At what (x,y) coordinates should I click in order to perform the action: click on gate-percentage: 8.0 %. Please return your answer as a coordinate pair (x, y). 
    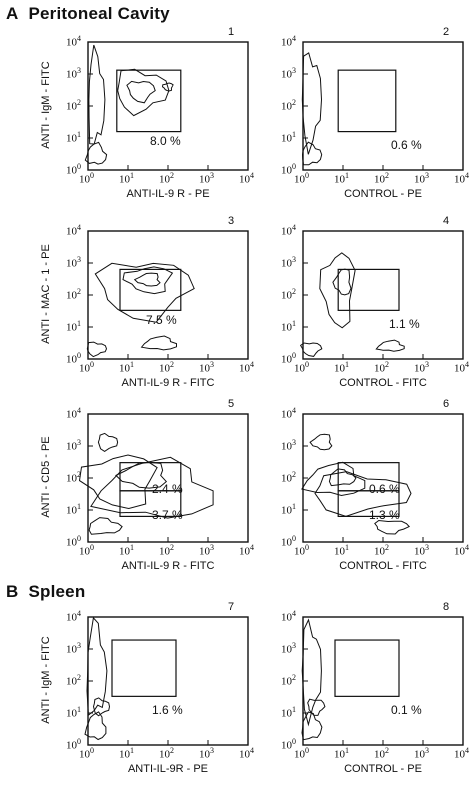
    Looking at the image, I should click on (165, 141).